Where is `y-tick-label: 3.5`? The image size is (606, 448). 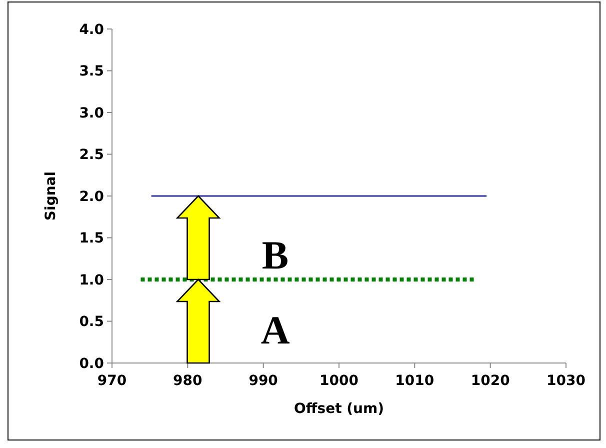
y-tick-label: 3.5 is located at coordinates (91, 72).